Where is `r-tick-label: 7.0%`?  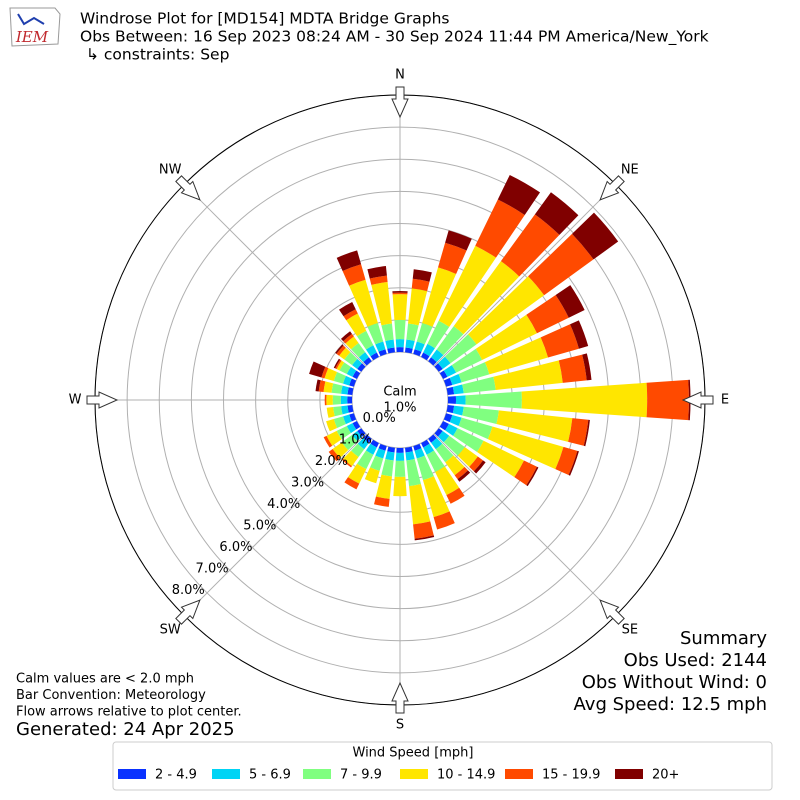 r-tick-label: 7.0% is located at coordinates (212, 569).